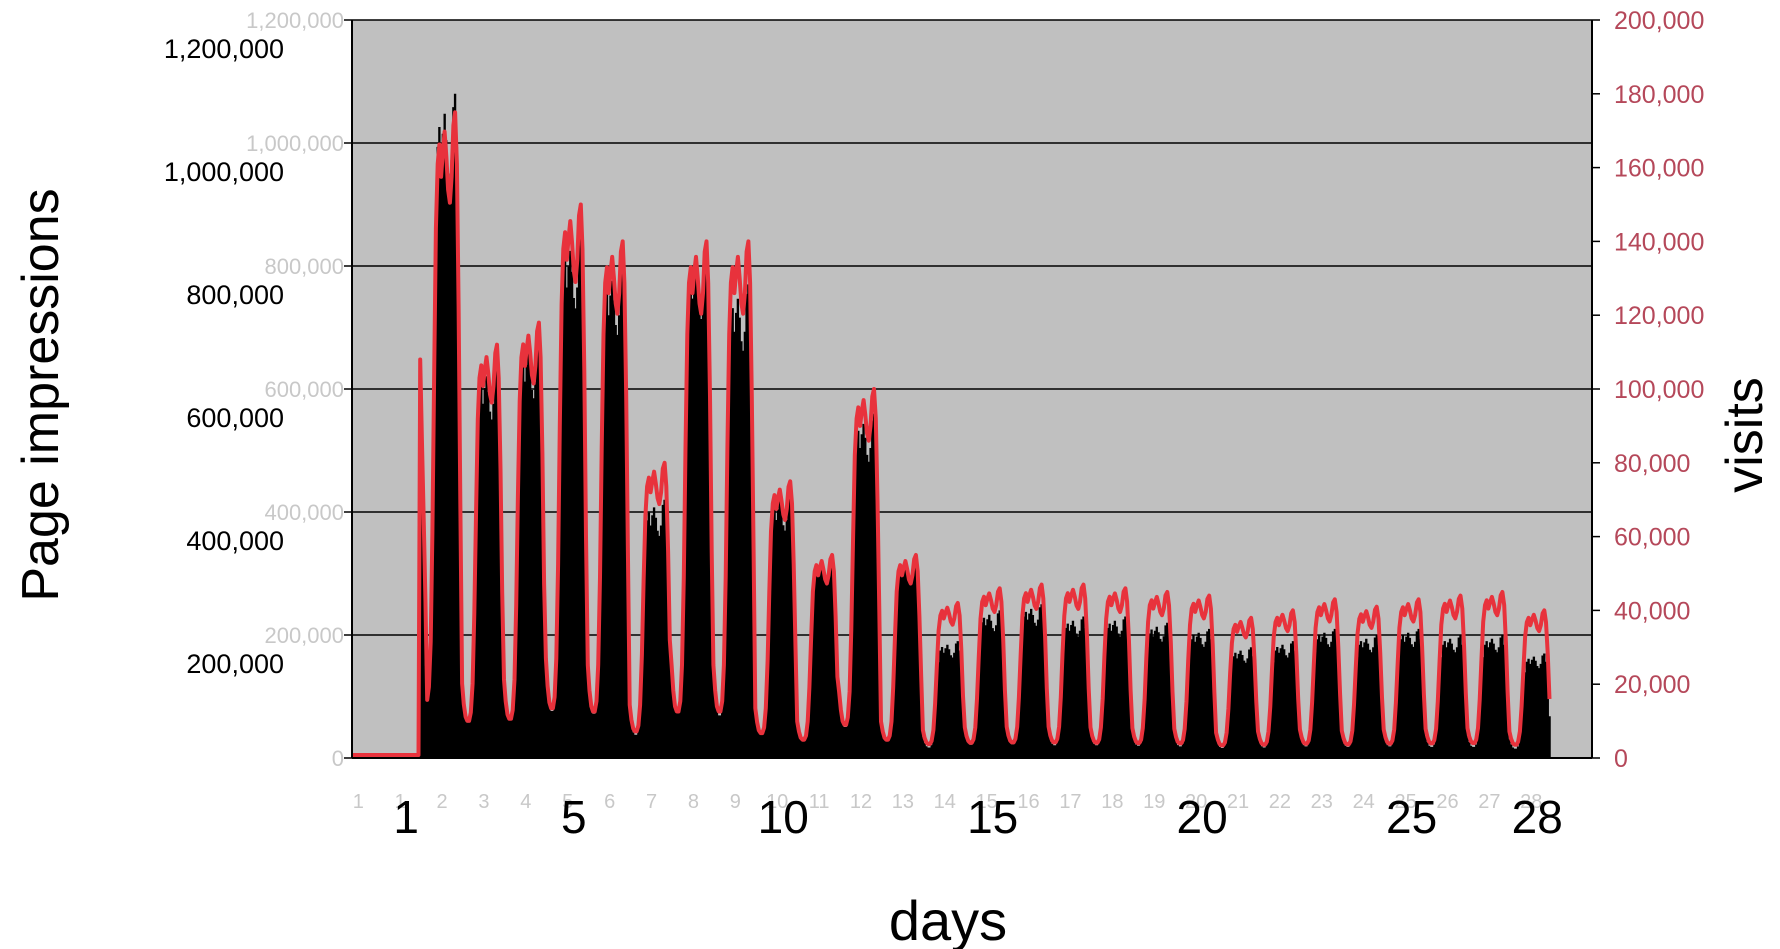 This screenshot has width=1780, height=949. What do you see at coordinates (783, 817) in the screenshot?
I see `day-tick-label-large: 10` at bounding box center [783, 817].